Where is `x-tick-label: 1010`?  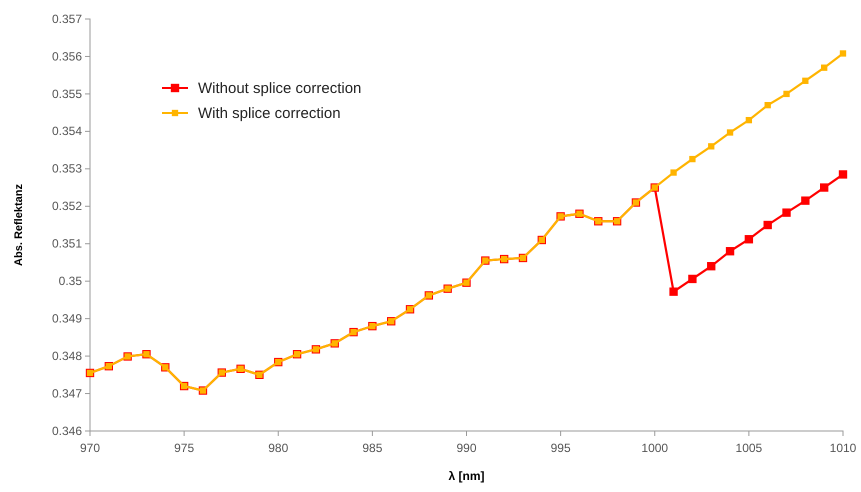
x-tick-label: 1010 is located at coordinates (843, 448).